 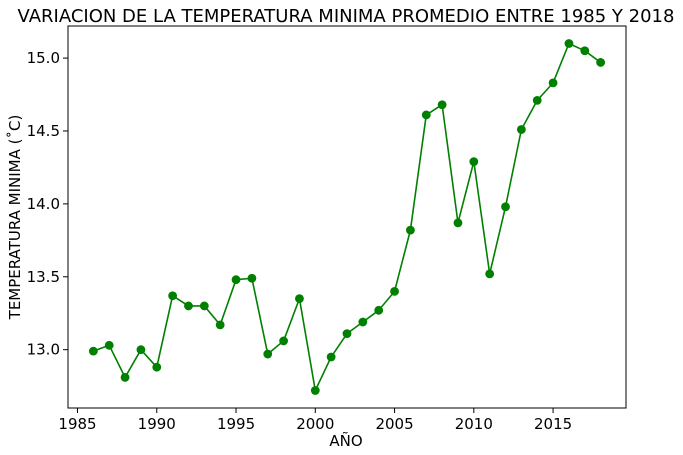 What do you see at coordinates (15, 218) in the screenshot?
I see `y-axis-label: TEMPERATURA MINIMA (˚C)` at bounding box center [15, 218].